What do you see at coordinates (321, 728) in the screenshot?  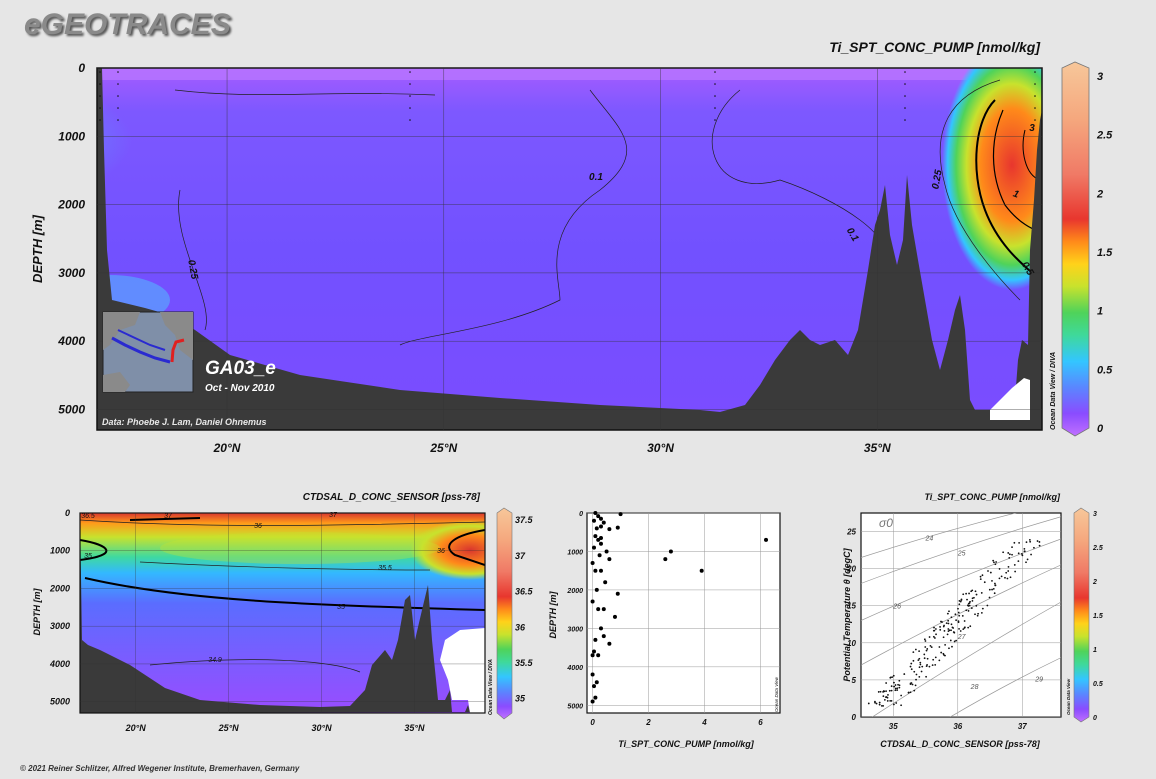 I see `salinity-xtick: 30°N` at bounding box center [321, 728].